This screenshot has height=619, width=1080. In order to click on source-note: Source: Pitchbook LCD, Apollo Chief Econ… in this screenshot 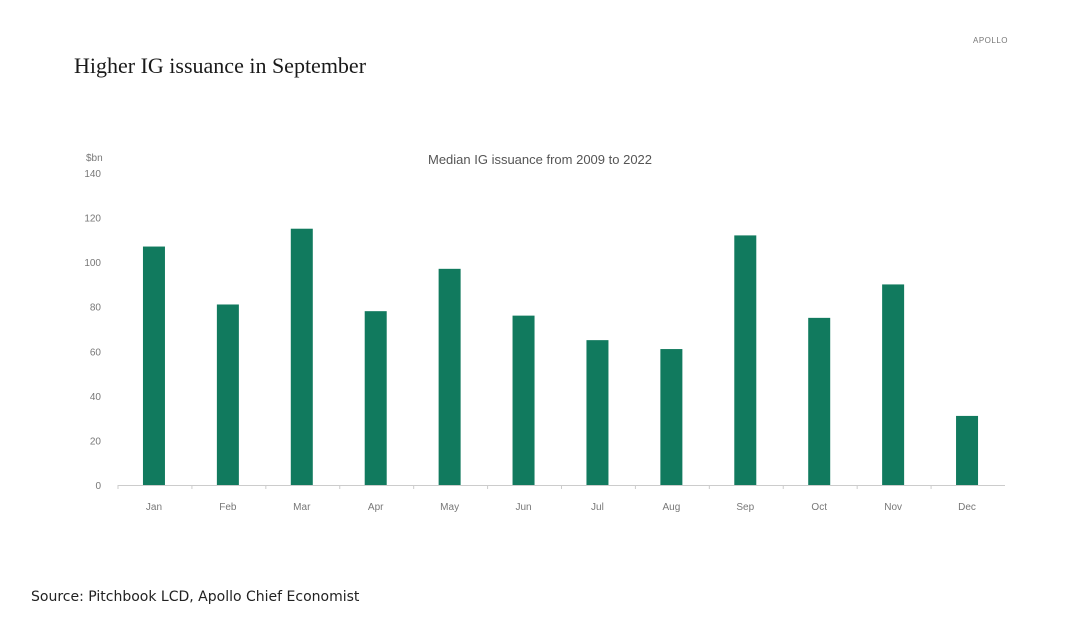, I will do `click(195, 597)`.